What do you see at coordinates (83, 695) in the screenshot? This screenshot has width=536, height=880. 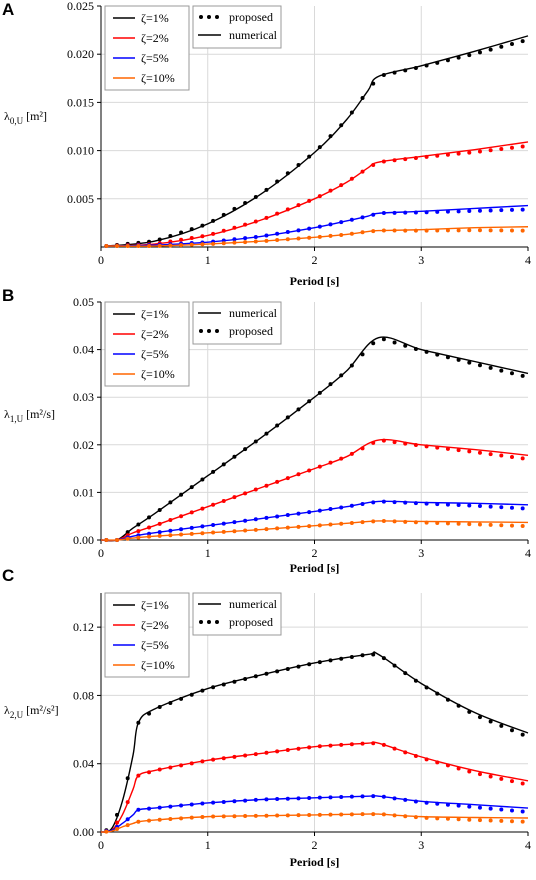 I see `y-tick-label: 0.08` at bounding box center [83, 695].